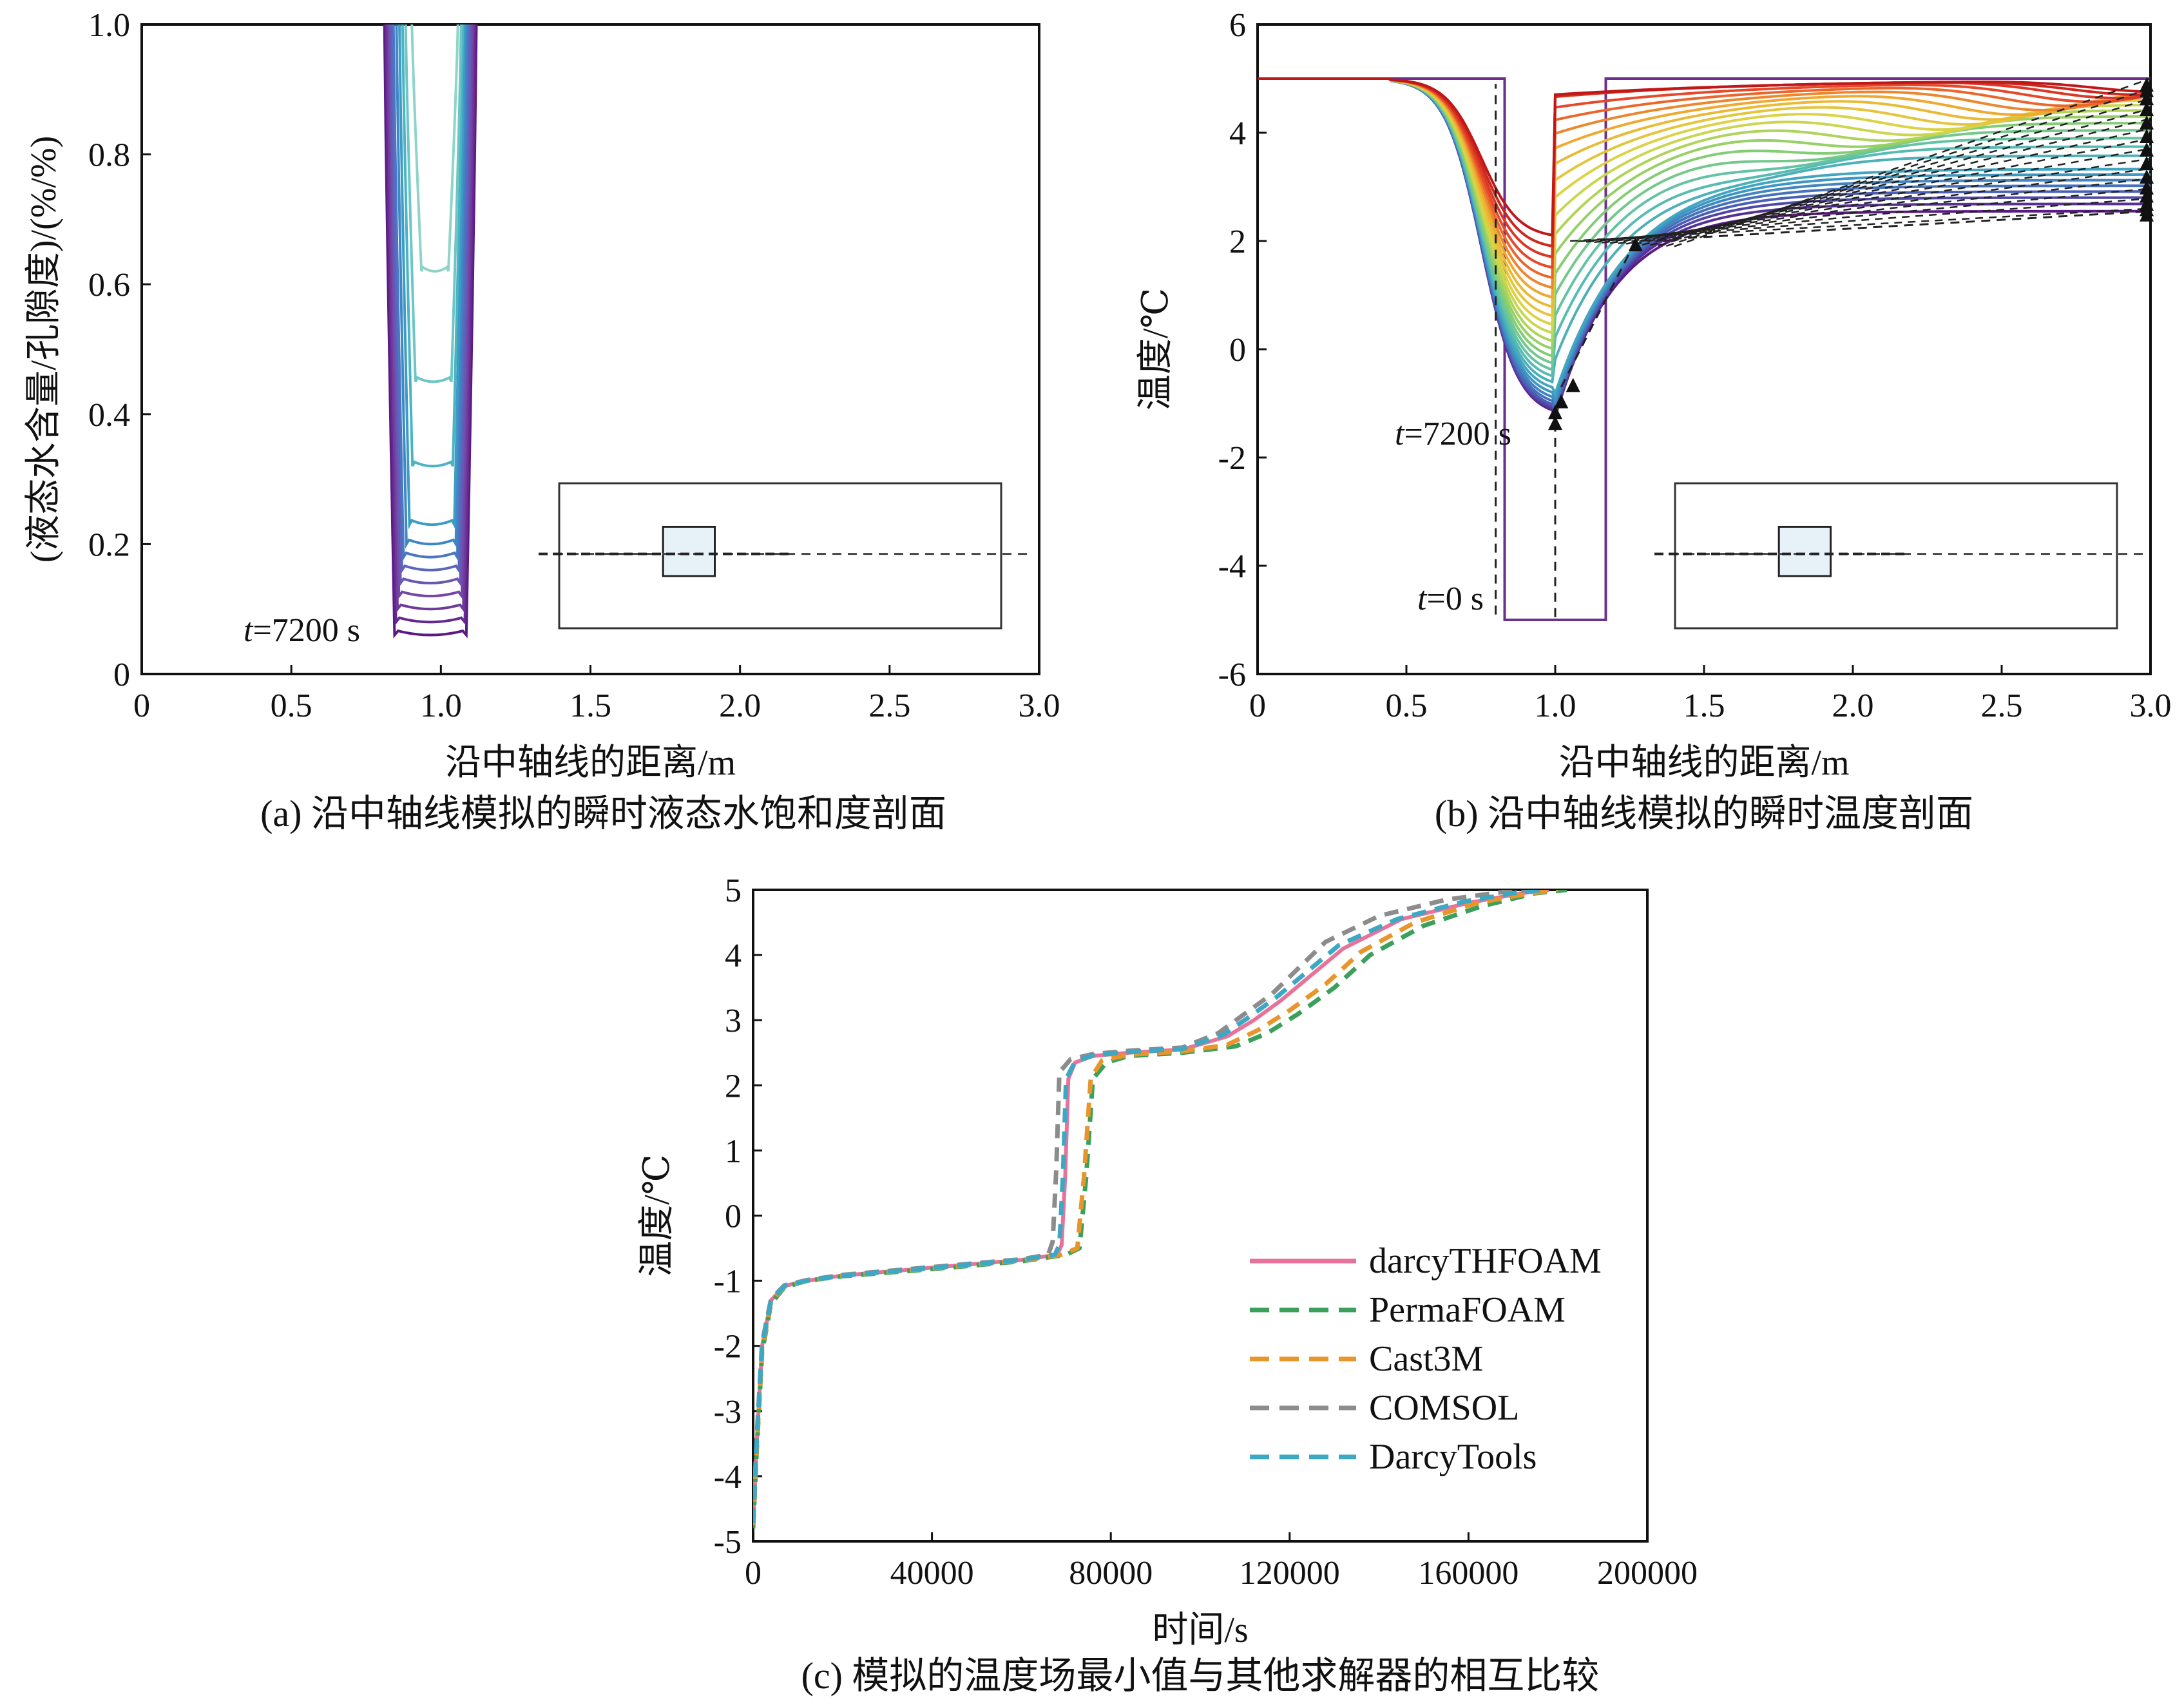 This screenshot has width=2184, height=1705. I want to click on panel-a-y-tick-label: 0.6, so click(109, 285).